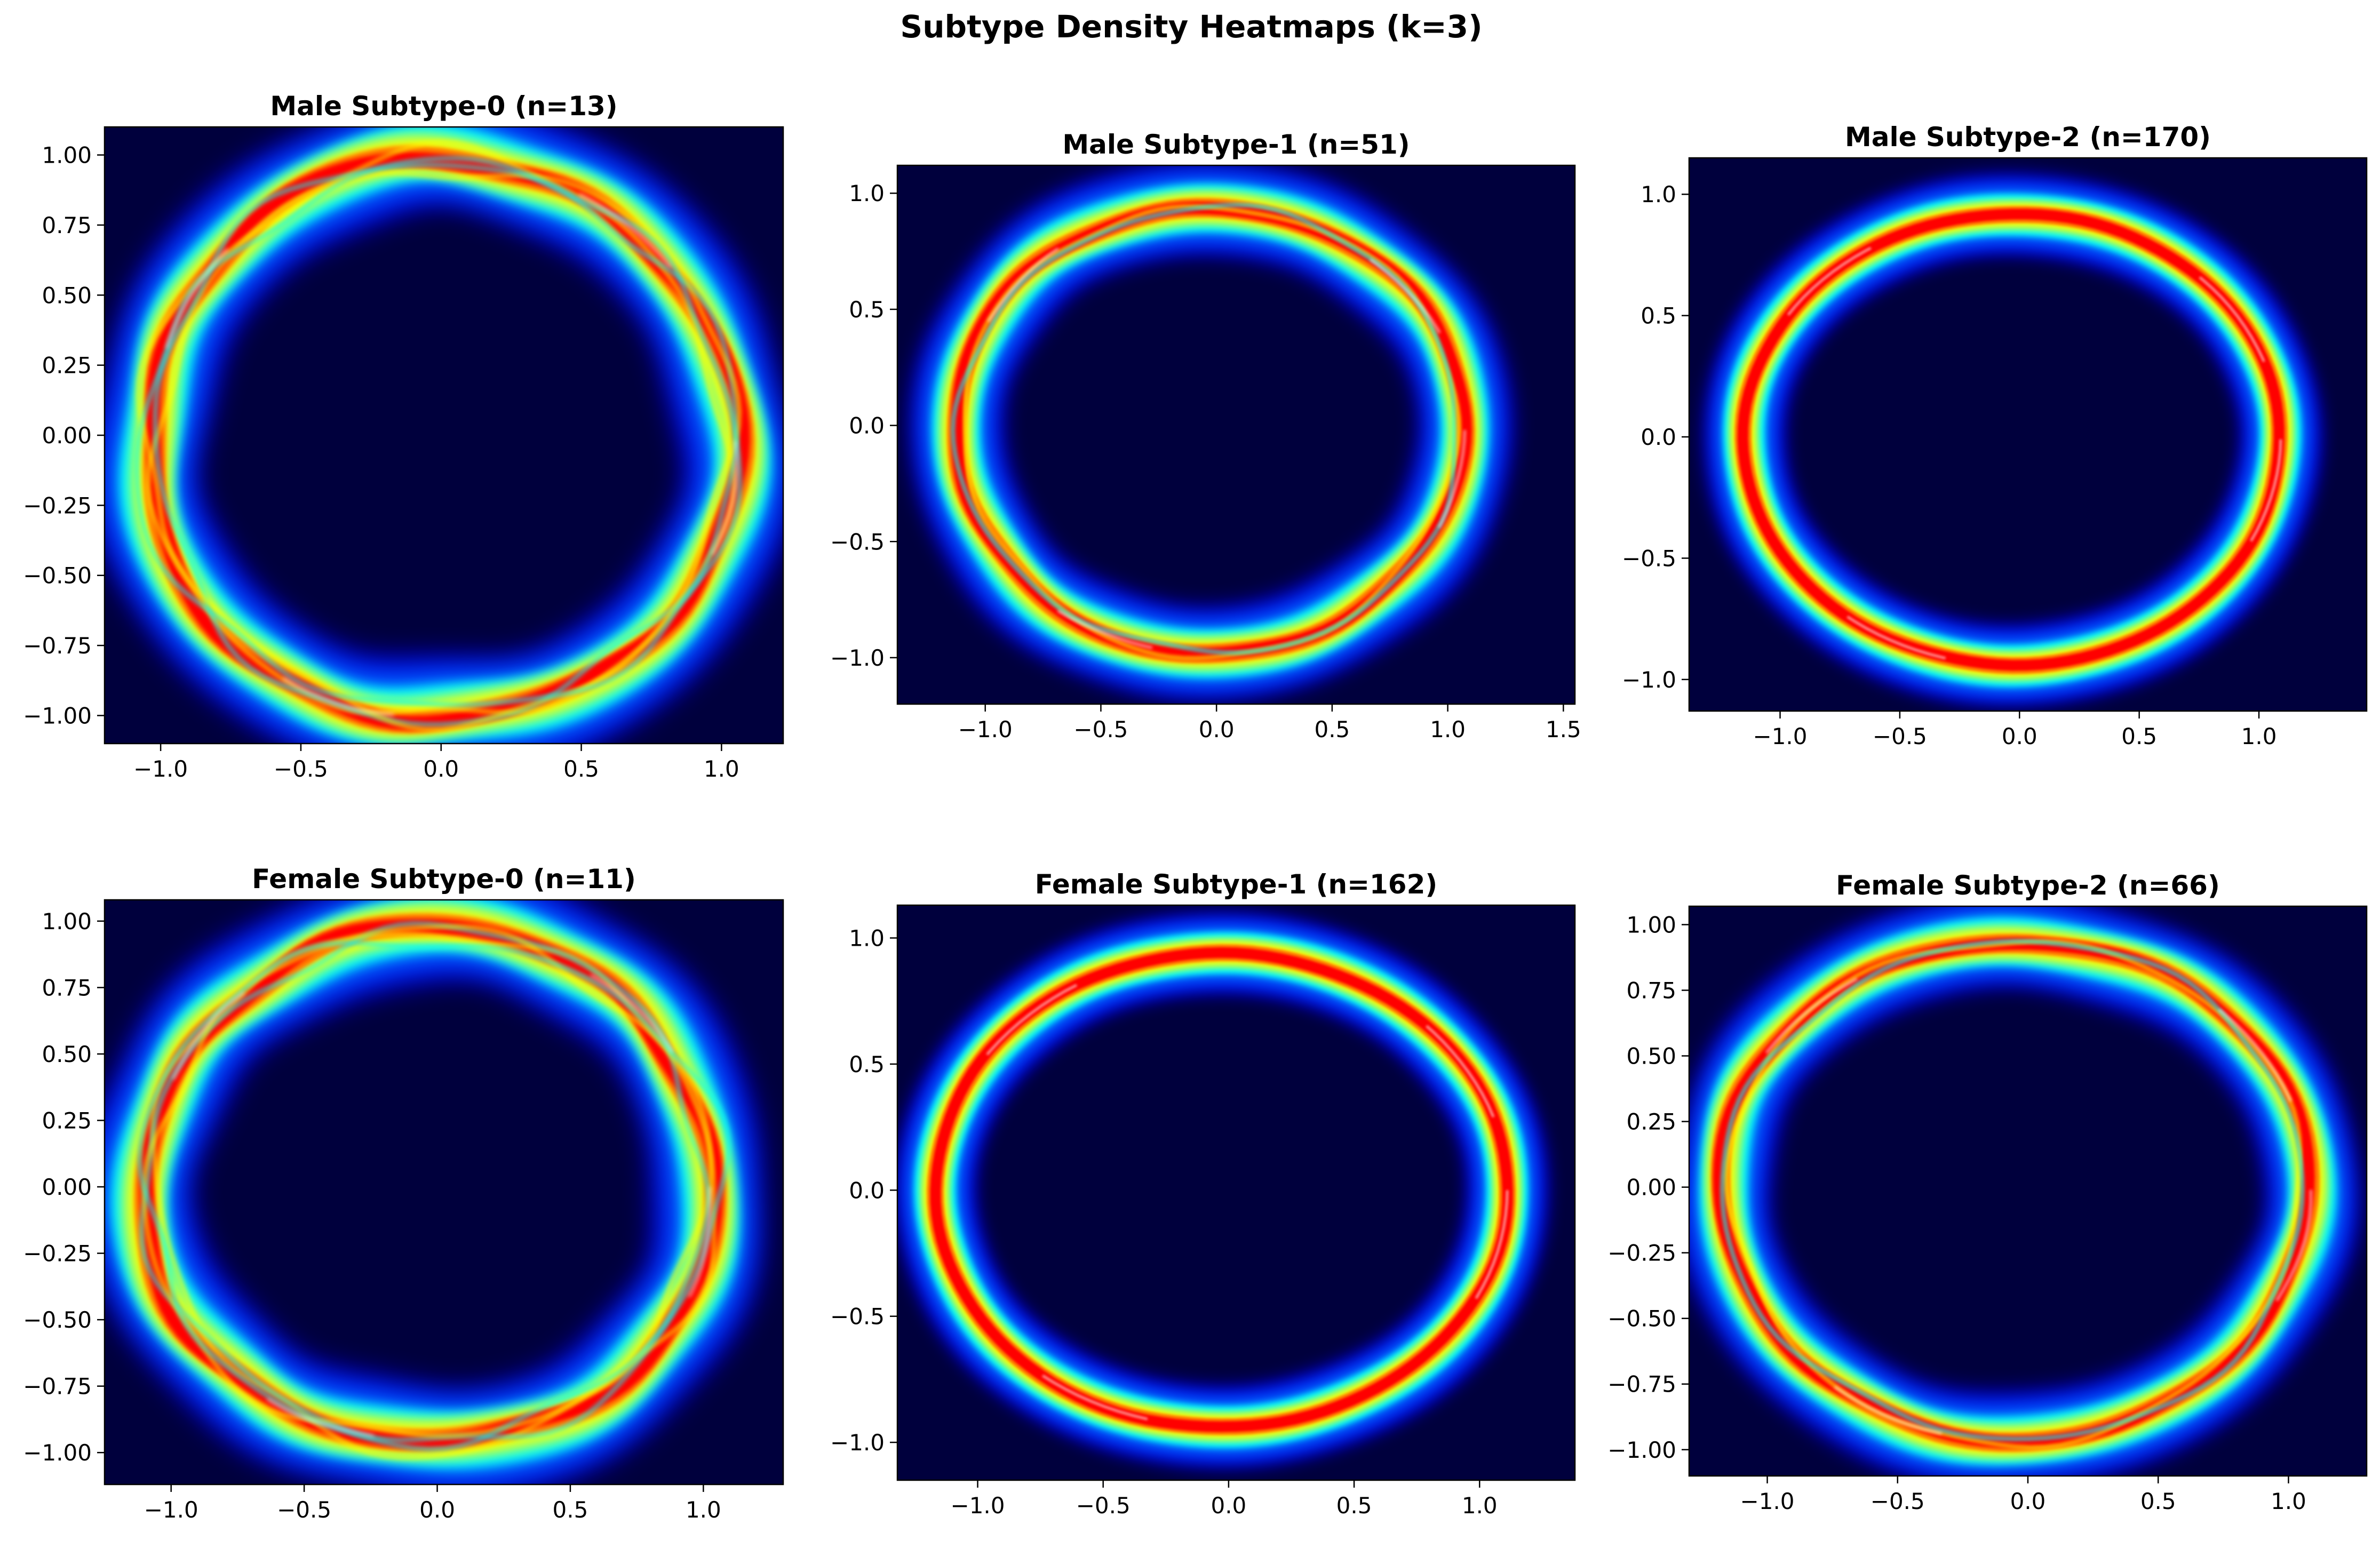  Describe the element at coordinates (1563, 729) in the screenshot. I see `x-tick-label: 1.5` at that location.